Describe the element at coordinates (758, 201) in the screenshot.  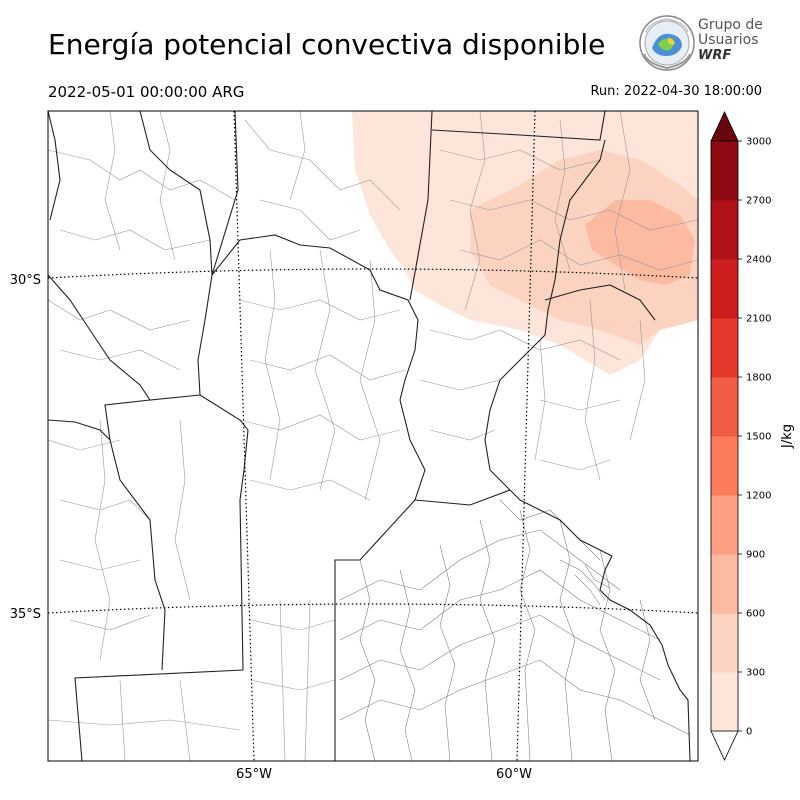
I see `colorbar-tick-label: 2700` at that location.